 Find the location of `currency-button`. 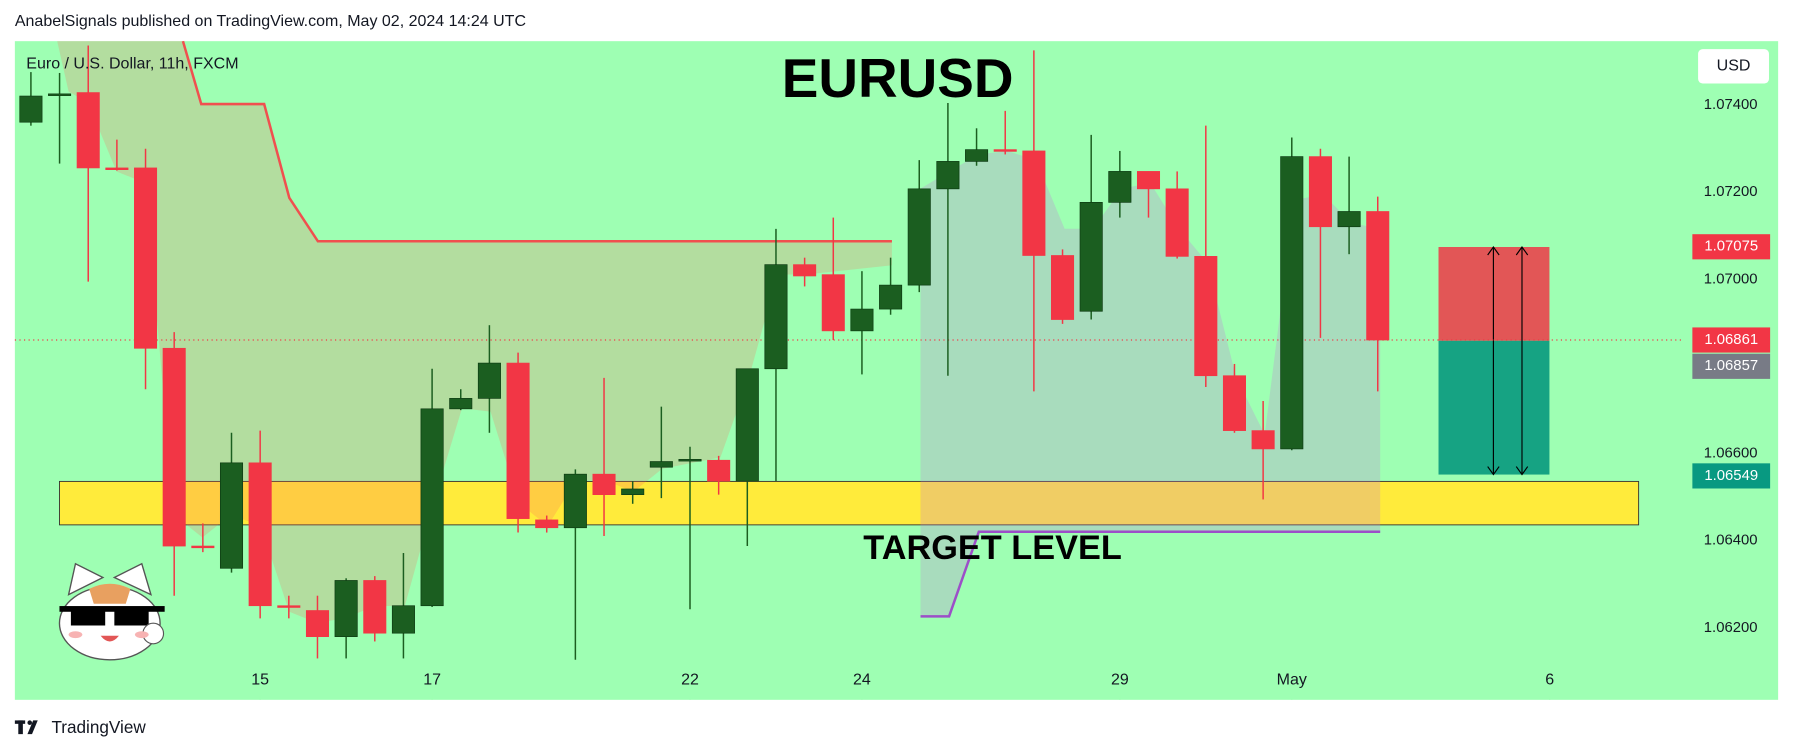

currency-button is located at coordinates (1733, 66).